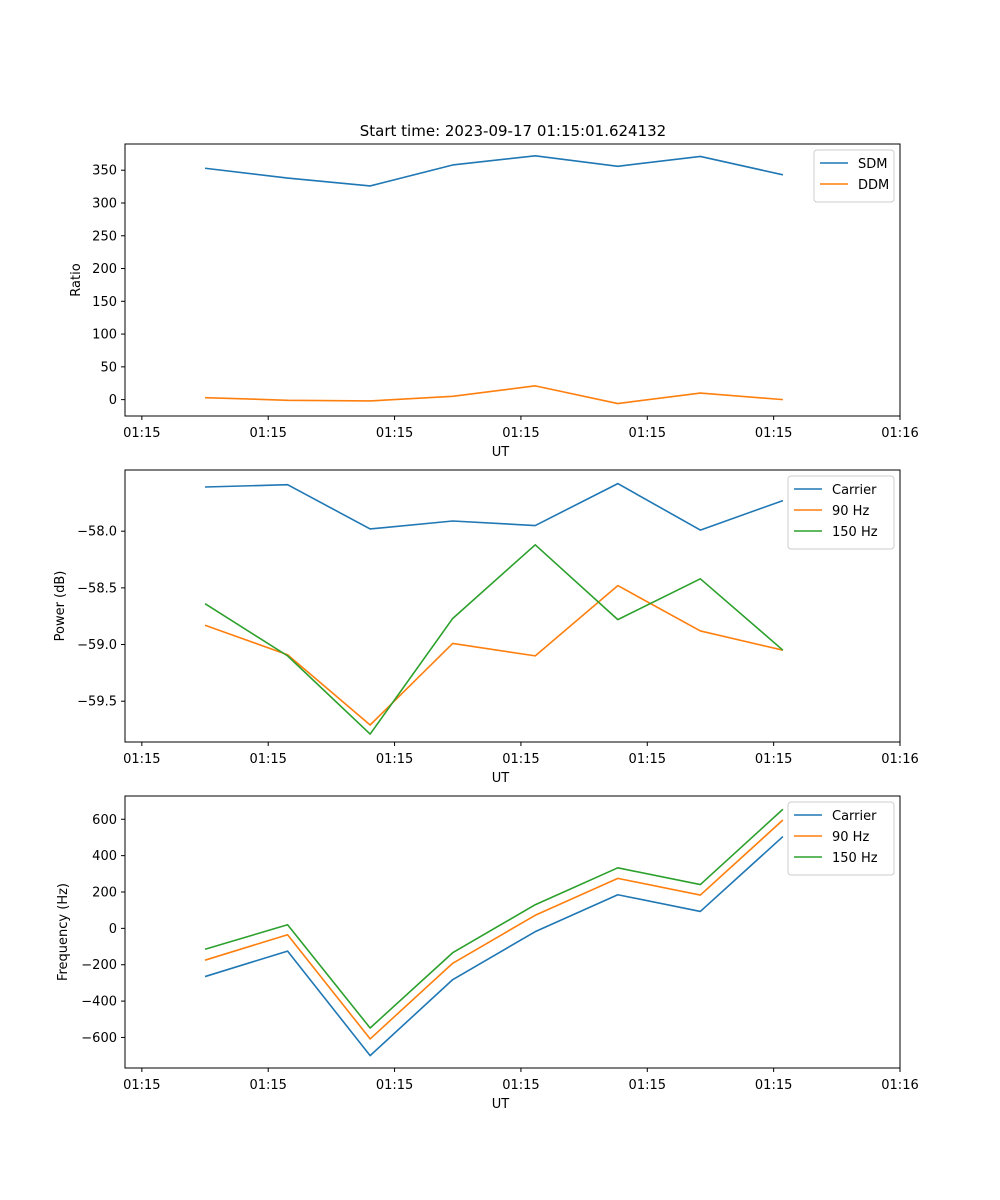 Image resolution: width=1000 pixels, height=1200 pixels. Describe the element at coordinates (872, 164) in the screenshot. I see `ratio-legend-label: SDM` at that location.